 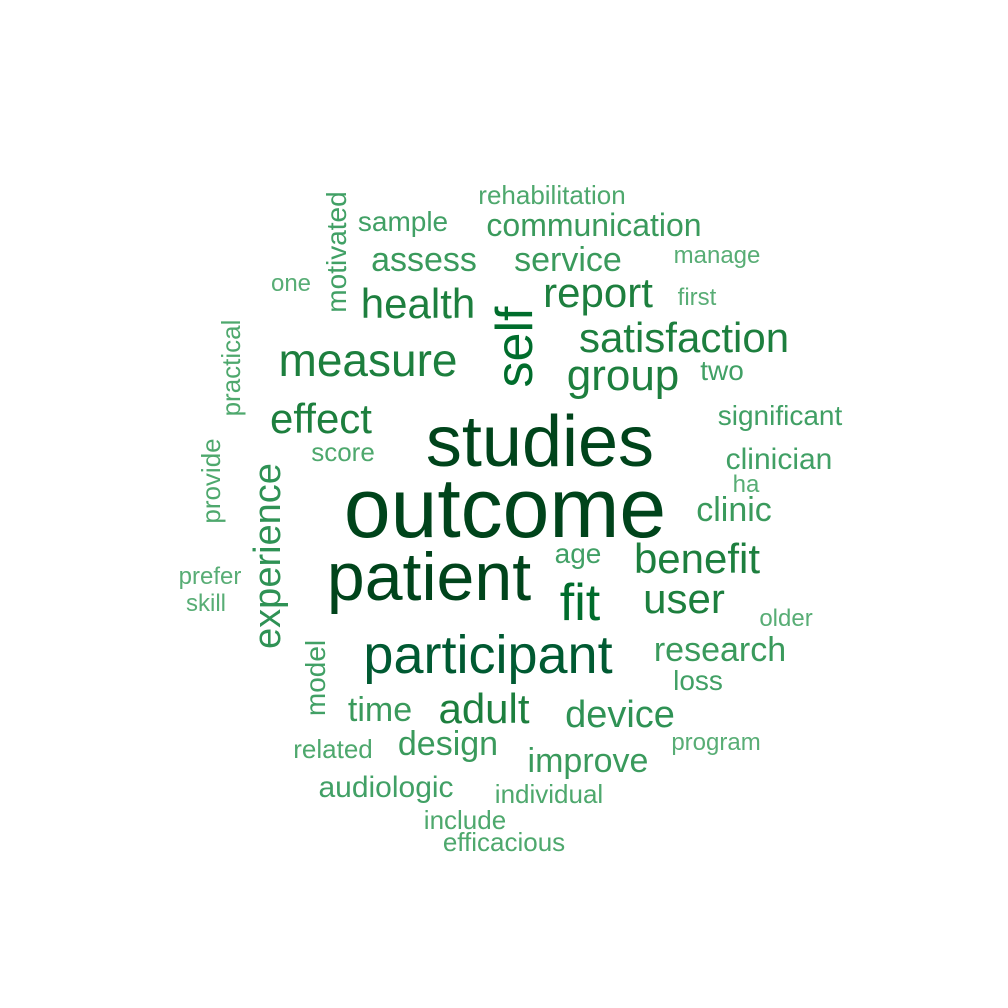 What do you see at coordinates (321, 418) in the screenshot?
I see `word-effect: effect` at bounding box center [321, 418].